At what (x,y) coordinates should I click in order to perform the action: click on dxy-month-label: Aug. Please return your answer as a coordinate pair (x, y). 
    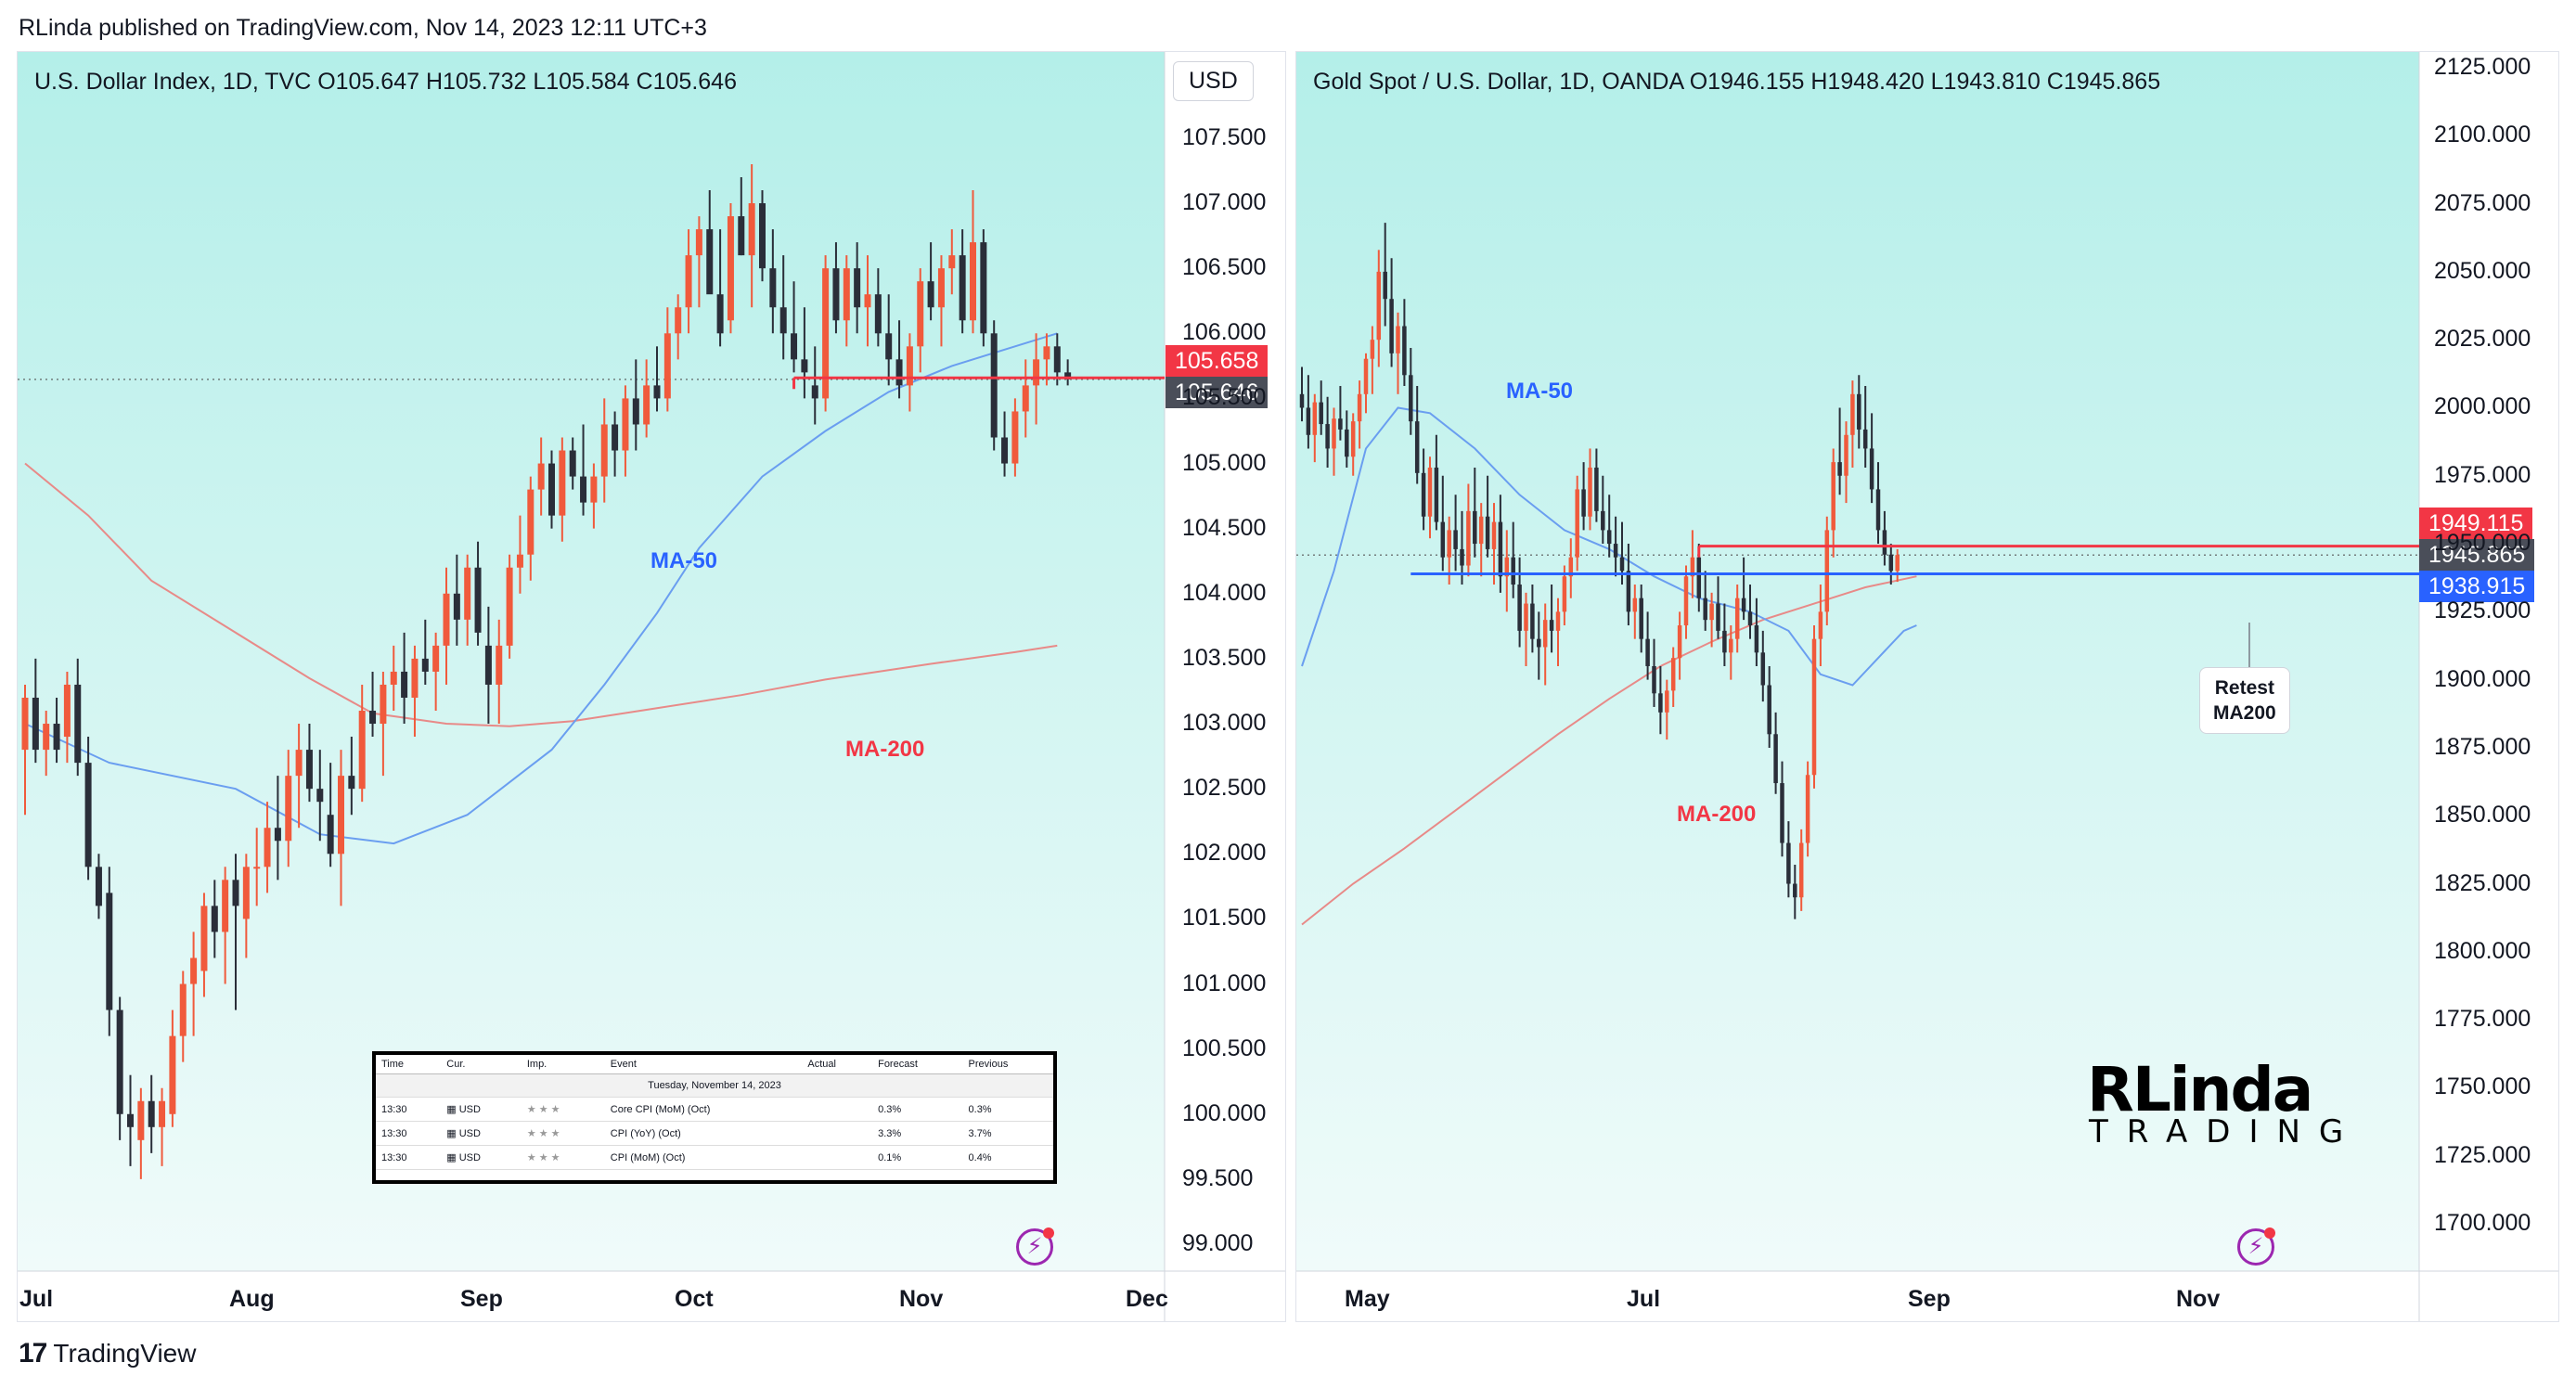
    Looking at the image, I should click on (252, 1299).